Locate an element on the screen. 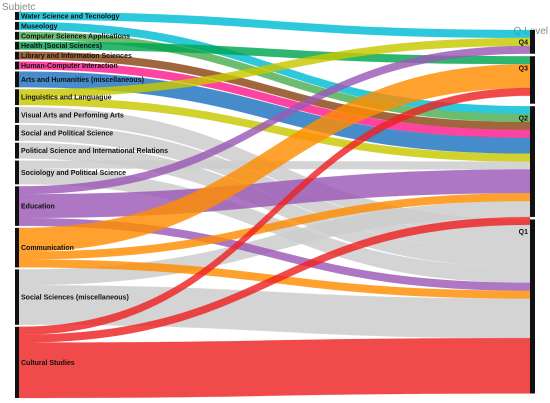  subject-node-museology is located at coordinates (17, 25).